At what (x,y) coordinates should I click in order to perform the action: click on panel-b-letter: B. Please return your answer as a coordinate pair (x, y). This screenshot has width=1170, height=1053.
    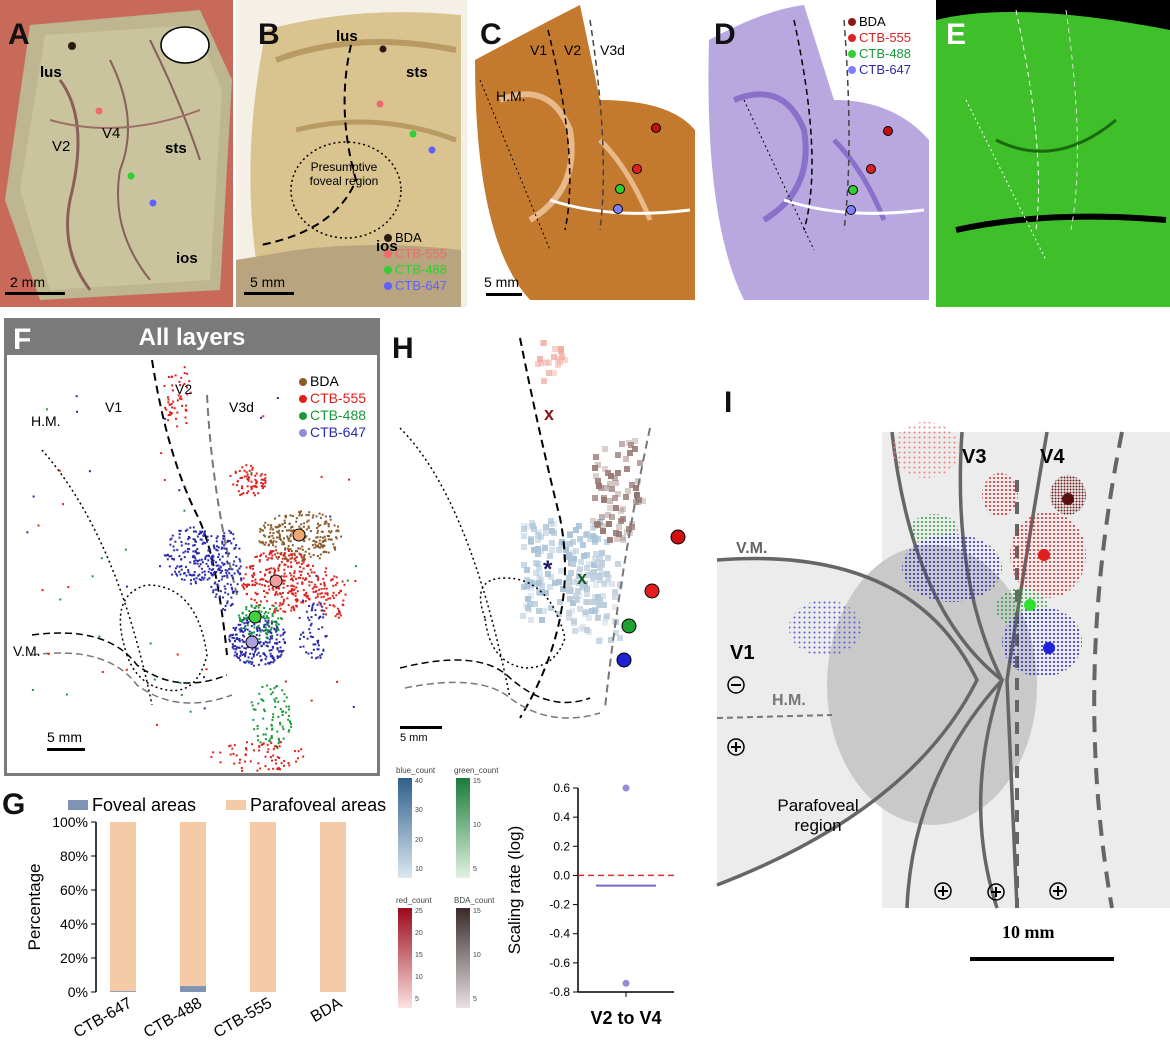
    Looking at the image, I should click on (269, 34).